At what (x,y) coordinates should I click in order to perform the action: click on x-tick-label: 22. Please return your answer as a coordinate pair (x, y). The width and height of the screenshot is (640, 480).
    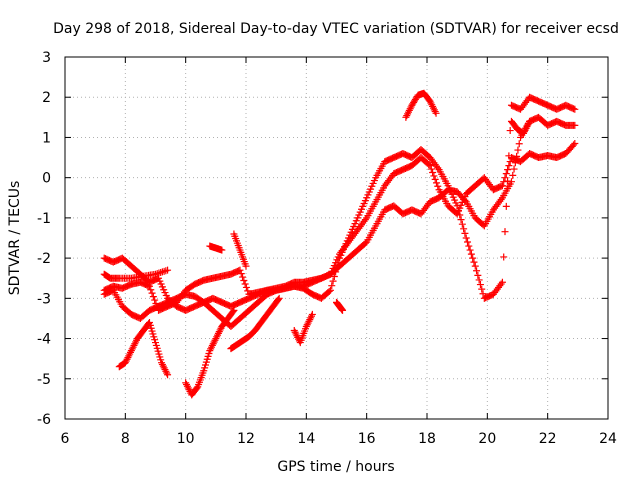
    Looking at the image, I should click on (548, 439).